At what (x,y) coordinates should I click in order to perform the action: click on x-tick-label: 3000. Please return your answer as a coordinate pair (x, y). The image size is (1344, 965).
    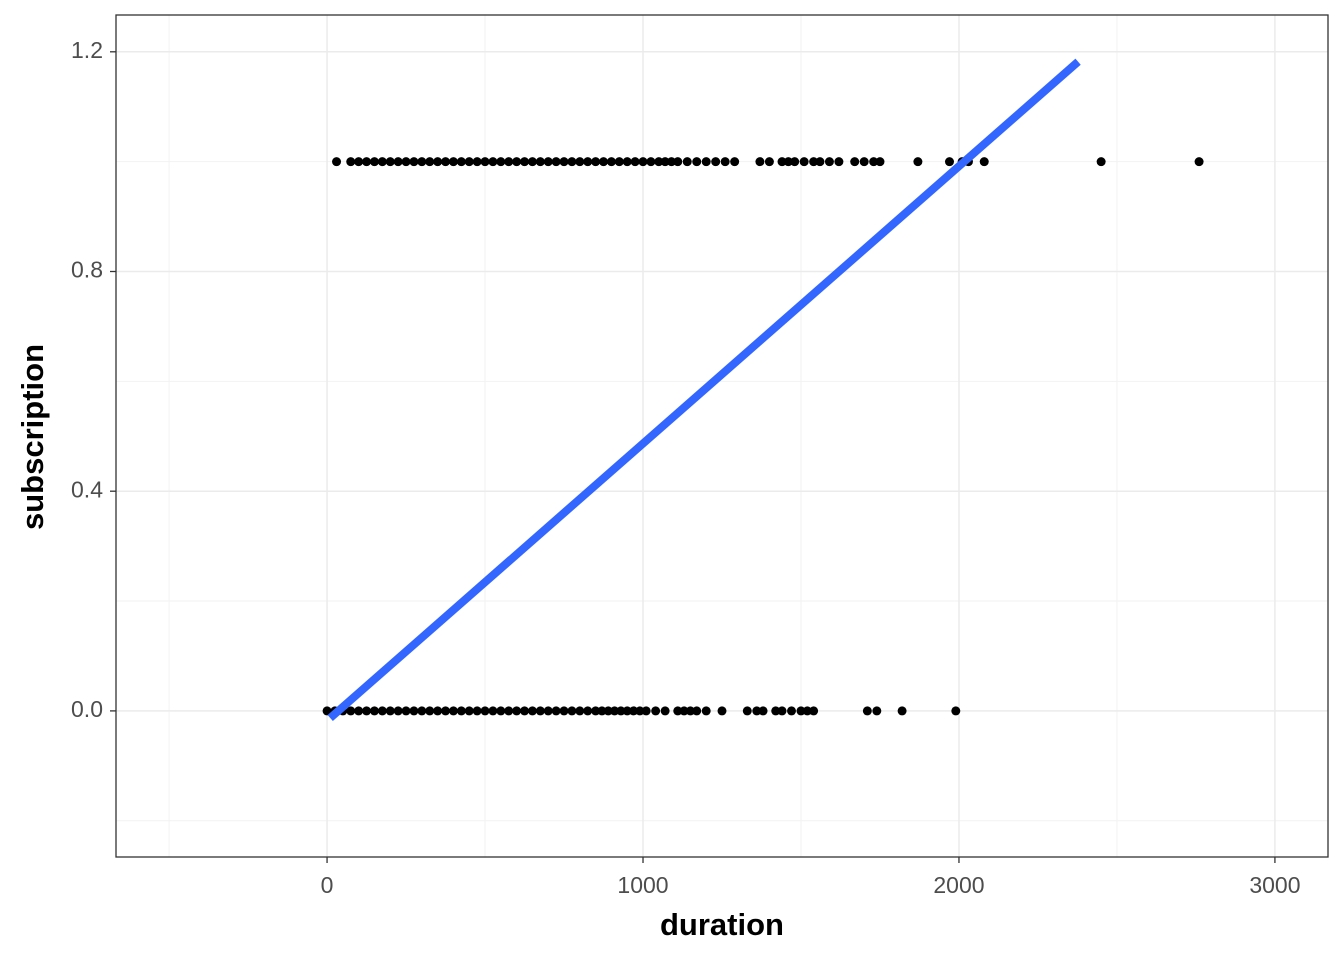
    Looking at the image, I should click on (1274, 885).